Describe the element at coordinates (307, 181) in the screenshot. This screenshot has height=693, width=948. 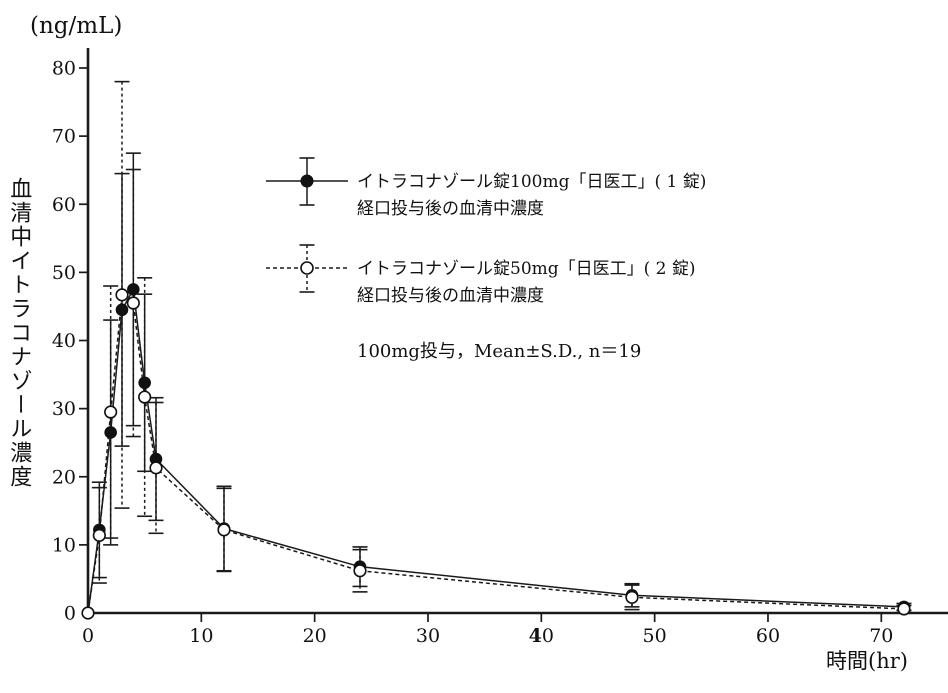
I see `legend-marker-filled-circle` at that location.